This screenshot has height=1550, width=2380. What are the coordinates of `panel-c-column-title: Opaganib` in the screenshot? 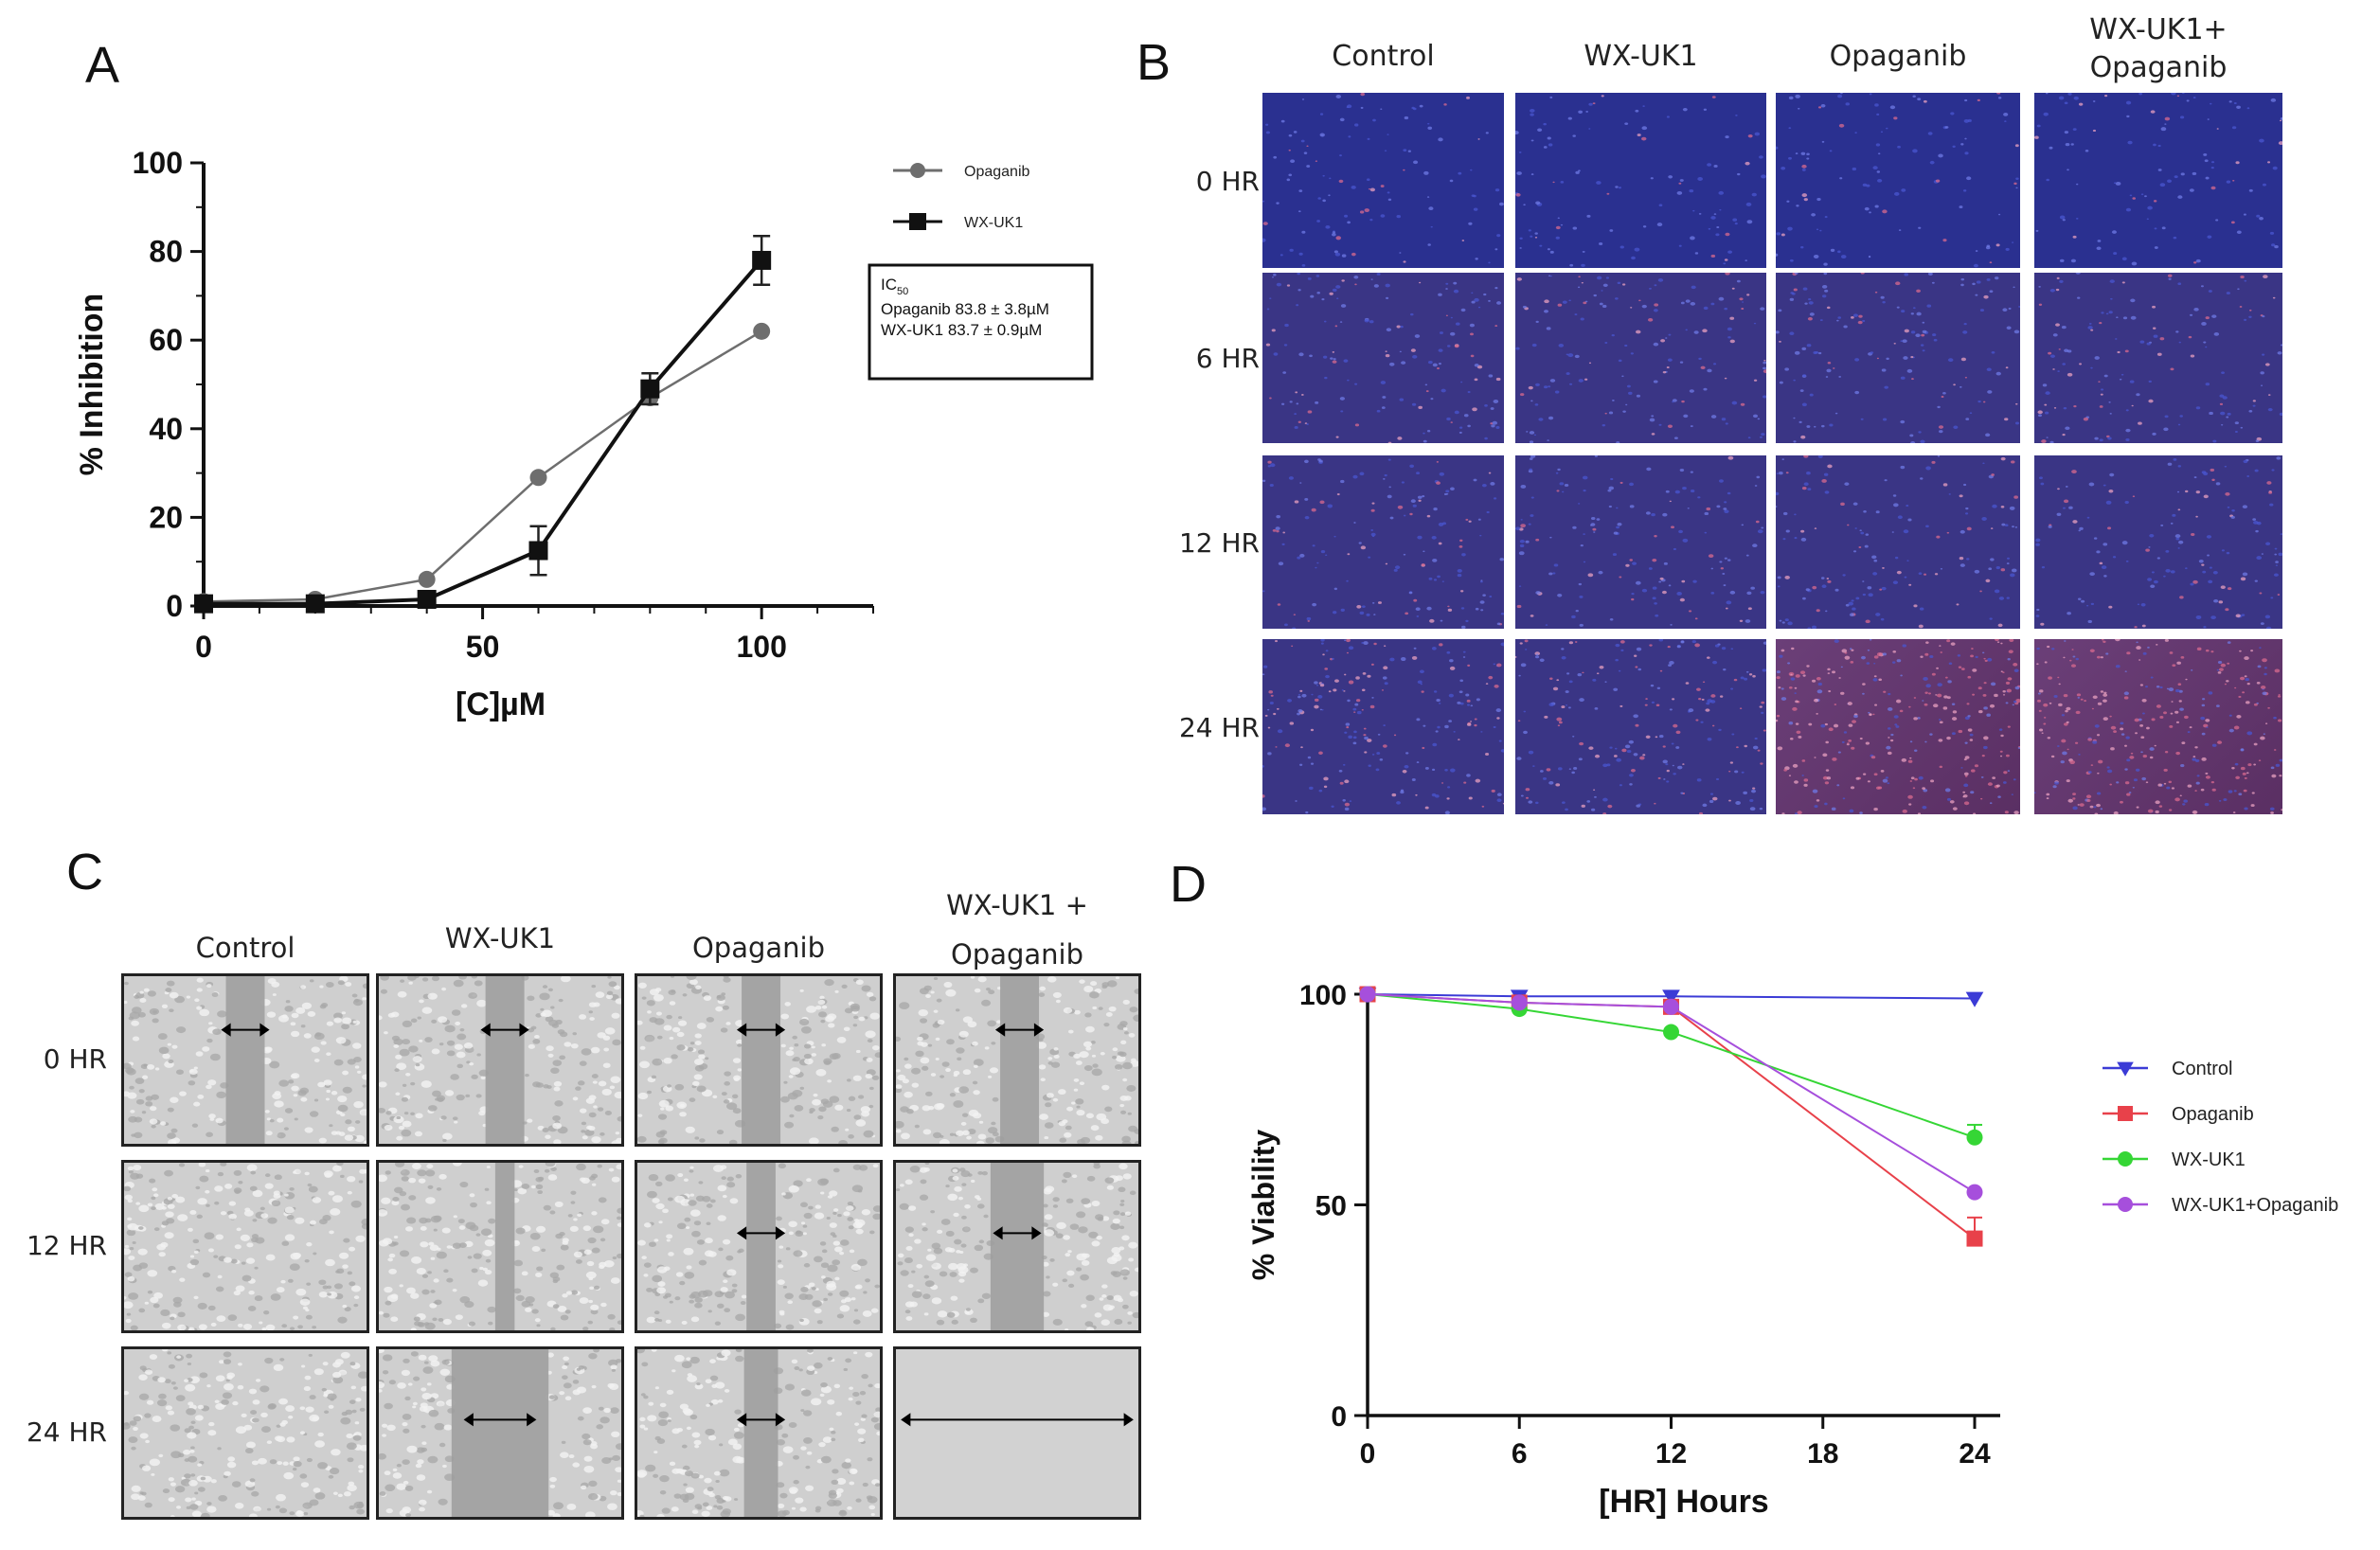 It's located at (758, 948).